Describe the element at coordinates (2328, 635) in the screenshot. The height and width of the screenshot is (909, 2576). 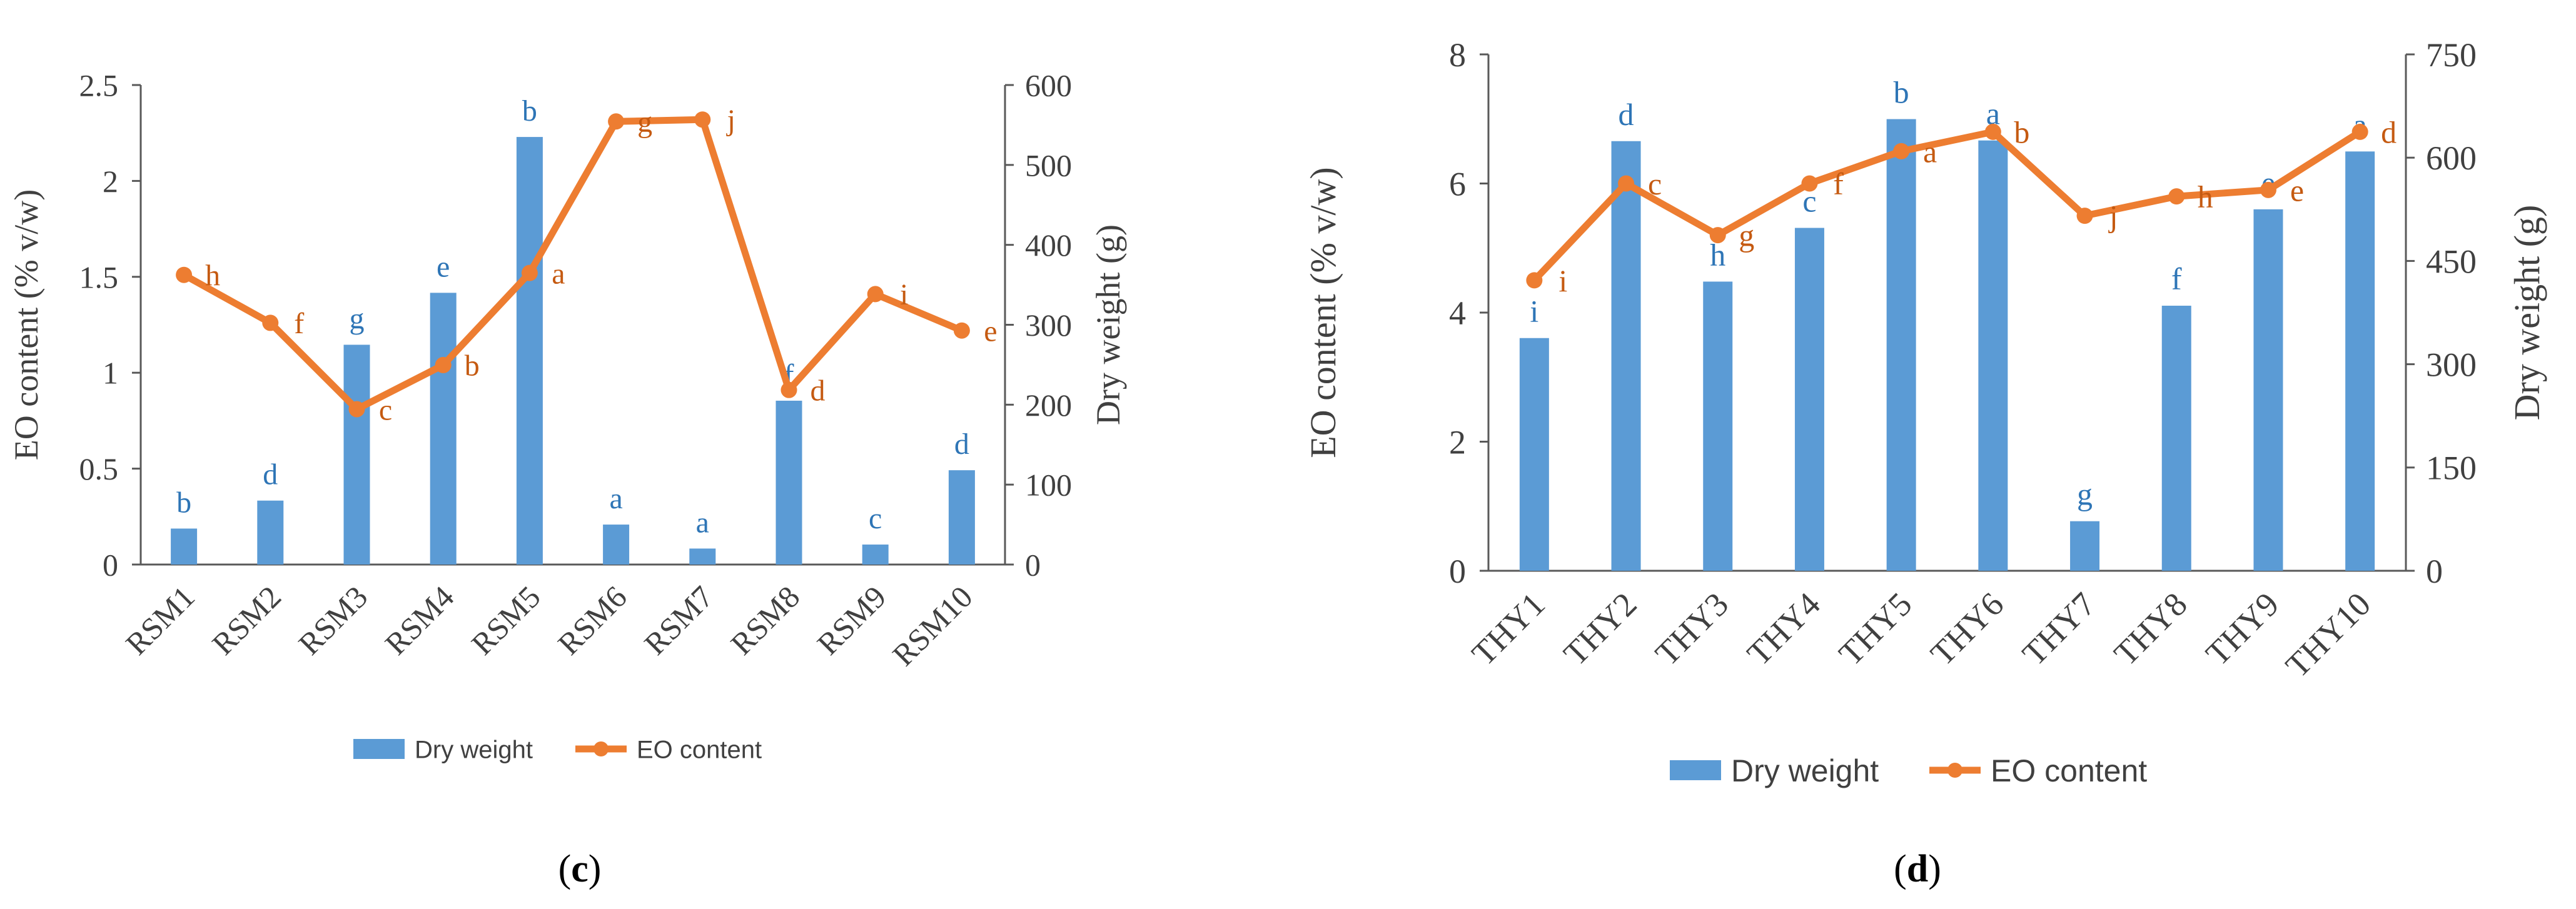
I see `category-label: THY10` at that location.